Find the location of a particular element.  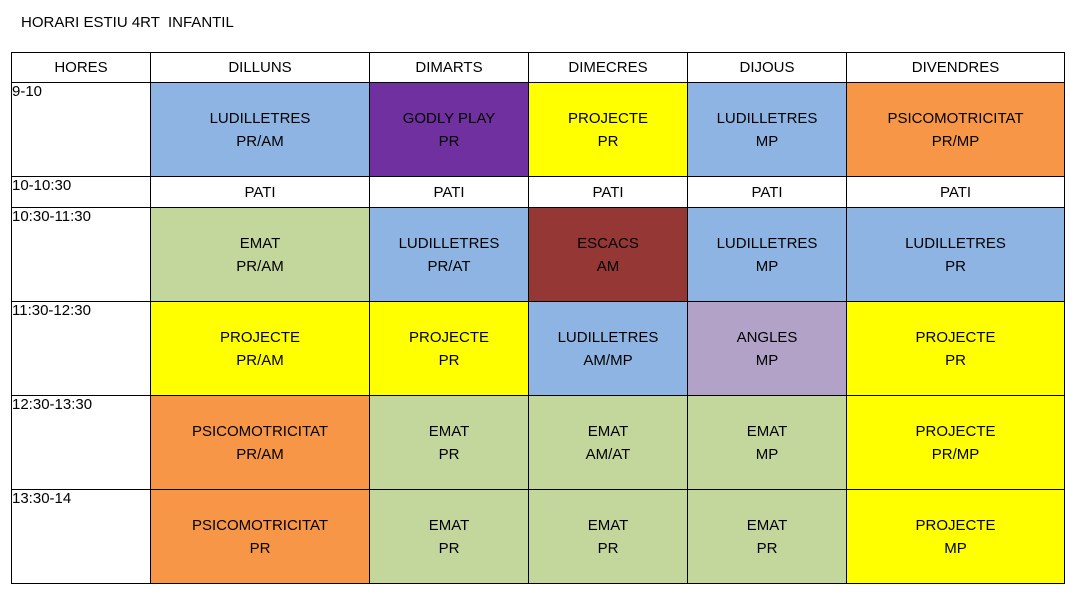

header-friday: DIVENDRES is located at coordinates (955, 67).